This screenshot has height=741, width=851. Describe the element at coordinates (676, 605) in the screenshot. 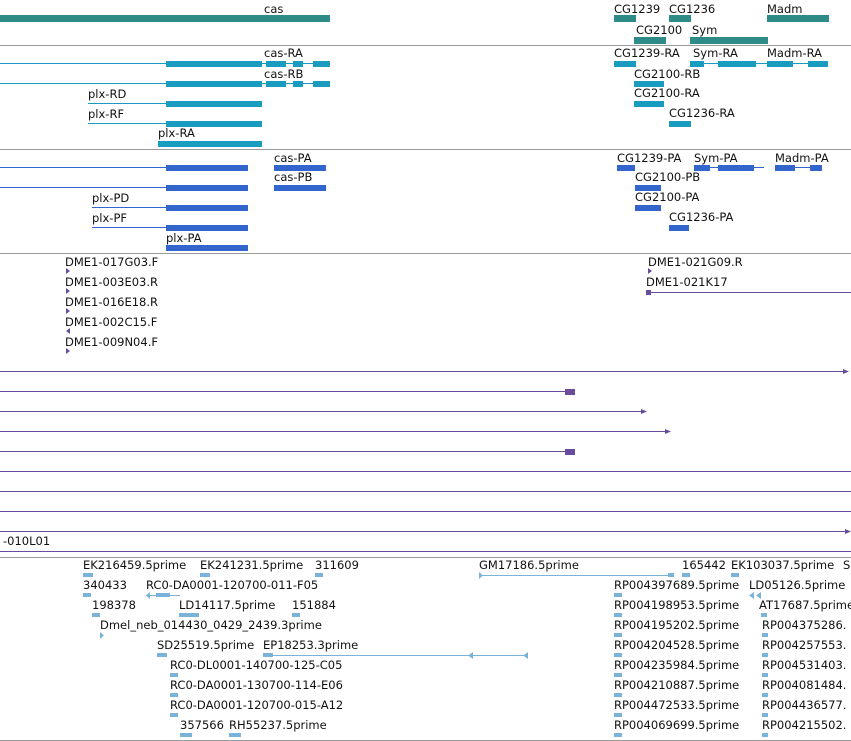

I see `est-label: RP004198953.5prime` at that location.